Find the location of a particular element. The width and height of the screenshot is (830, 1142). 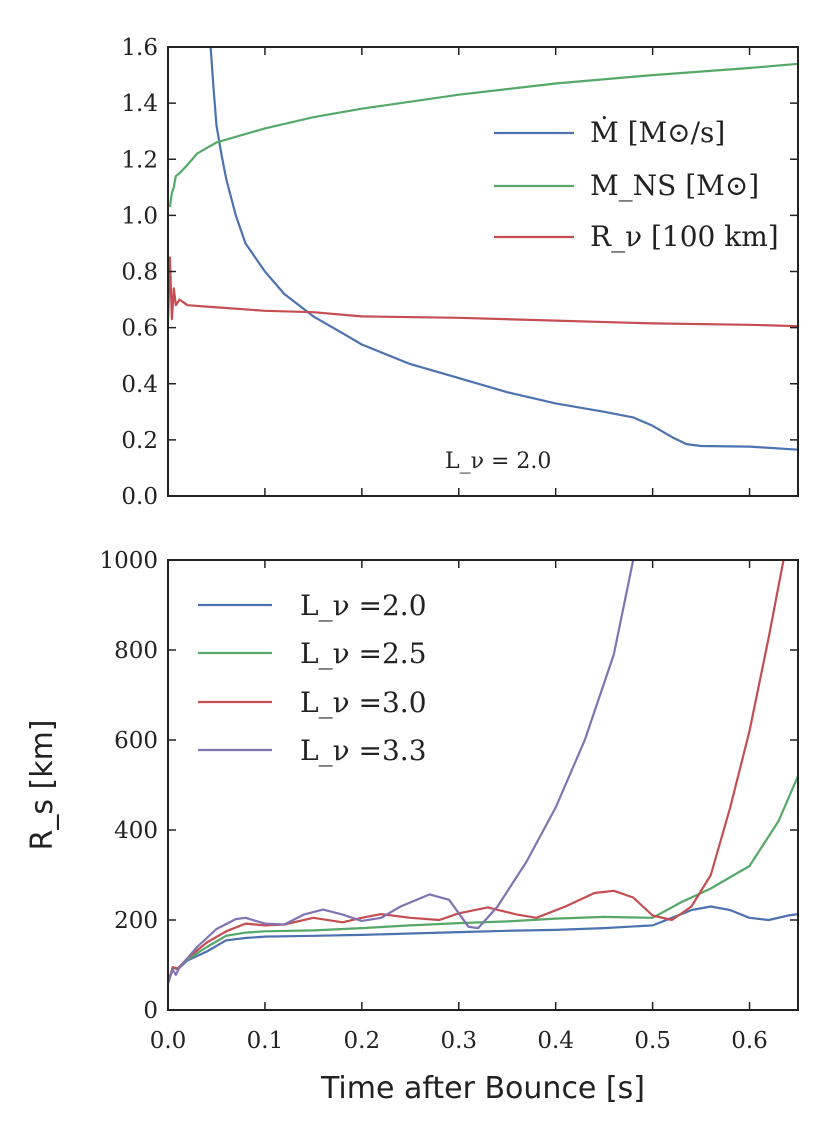

bottom-xtick-label-3: 0.3 is located at coordinates (458, 1041).